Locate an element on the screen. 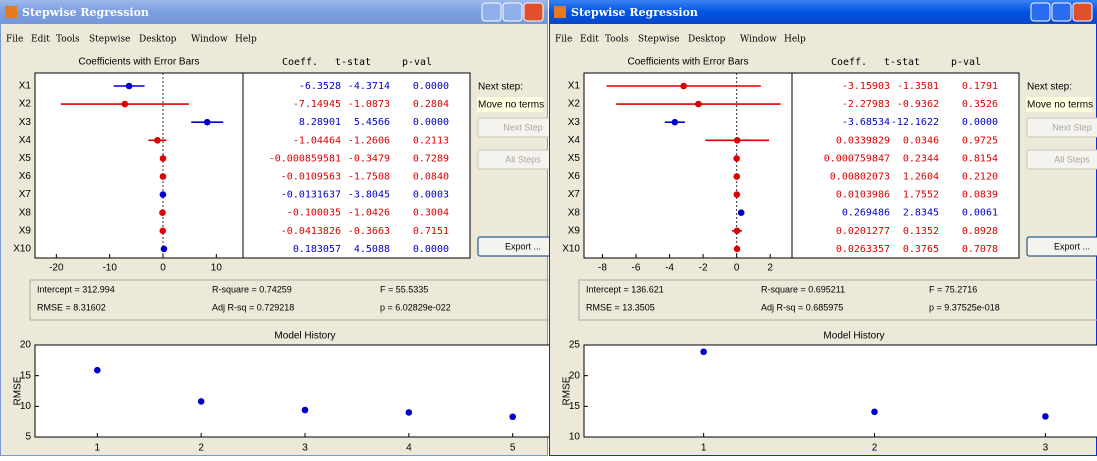  table-cell: -0.3479 is located at coordinates (369, 158).